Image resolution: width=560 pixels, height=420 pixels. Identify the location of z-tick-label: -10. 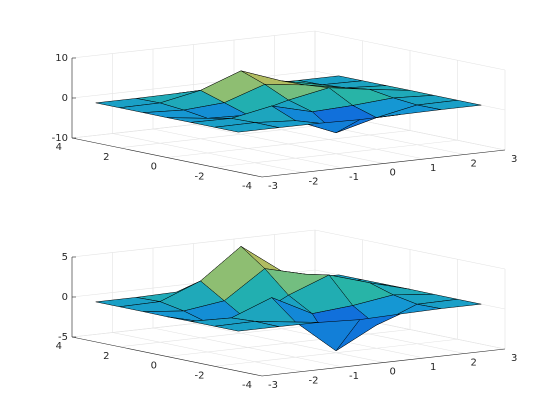
(60, 138).